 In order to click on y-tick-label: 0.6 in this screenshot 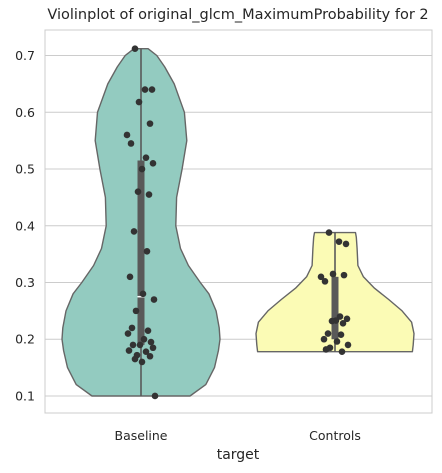, I will do `click(25, 112)`.